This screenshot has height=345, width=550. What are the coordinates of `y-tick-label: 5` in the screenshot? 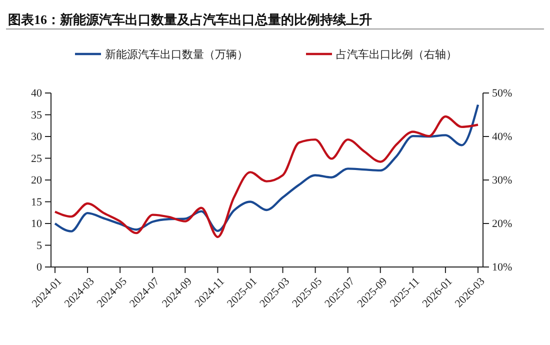 It's located at (39, 246).